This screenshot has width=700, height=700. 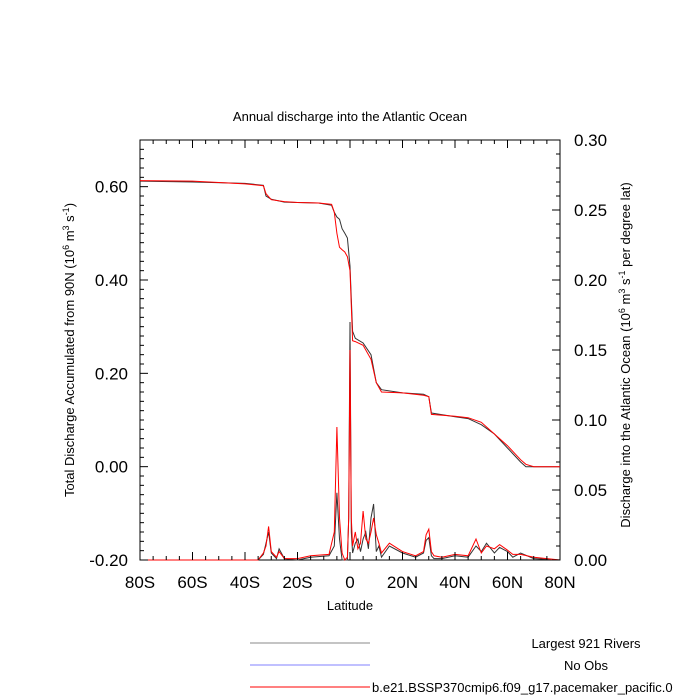 What do you see at coordinates (69, 220) in the screenshot?
I see `left-axis-label-part: s` at bounding box center [69, 220].